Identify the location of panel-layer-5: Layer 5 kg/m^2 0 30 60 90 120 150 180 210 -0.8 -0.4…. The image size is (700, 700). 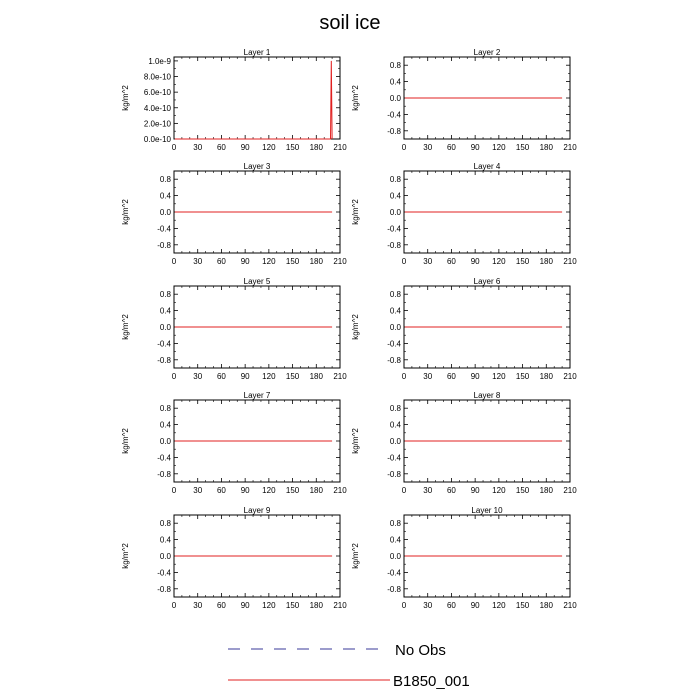
(234, 329).